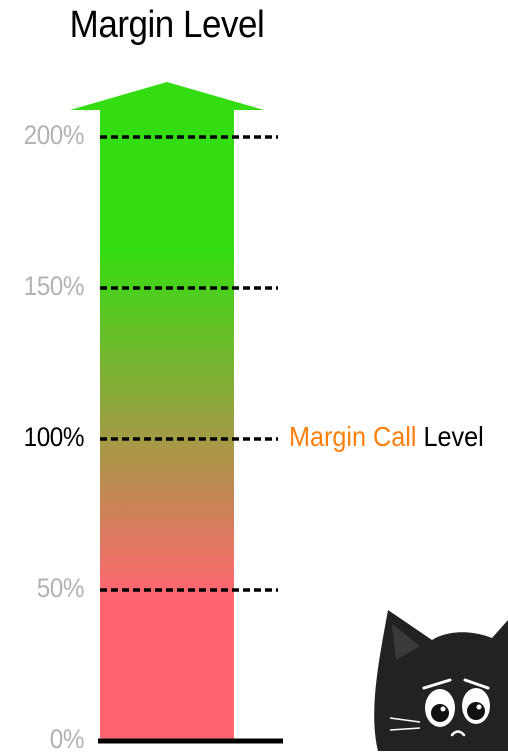  I want to click on tick-label: 100%, so click(54, 437).